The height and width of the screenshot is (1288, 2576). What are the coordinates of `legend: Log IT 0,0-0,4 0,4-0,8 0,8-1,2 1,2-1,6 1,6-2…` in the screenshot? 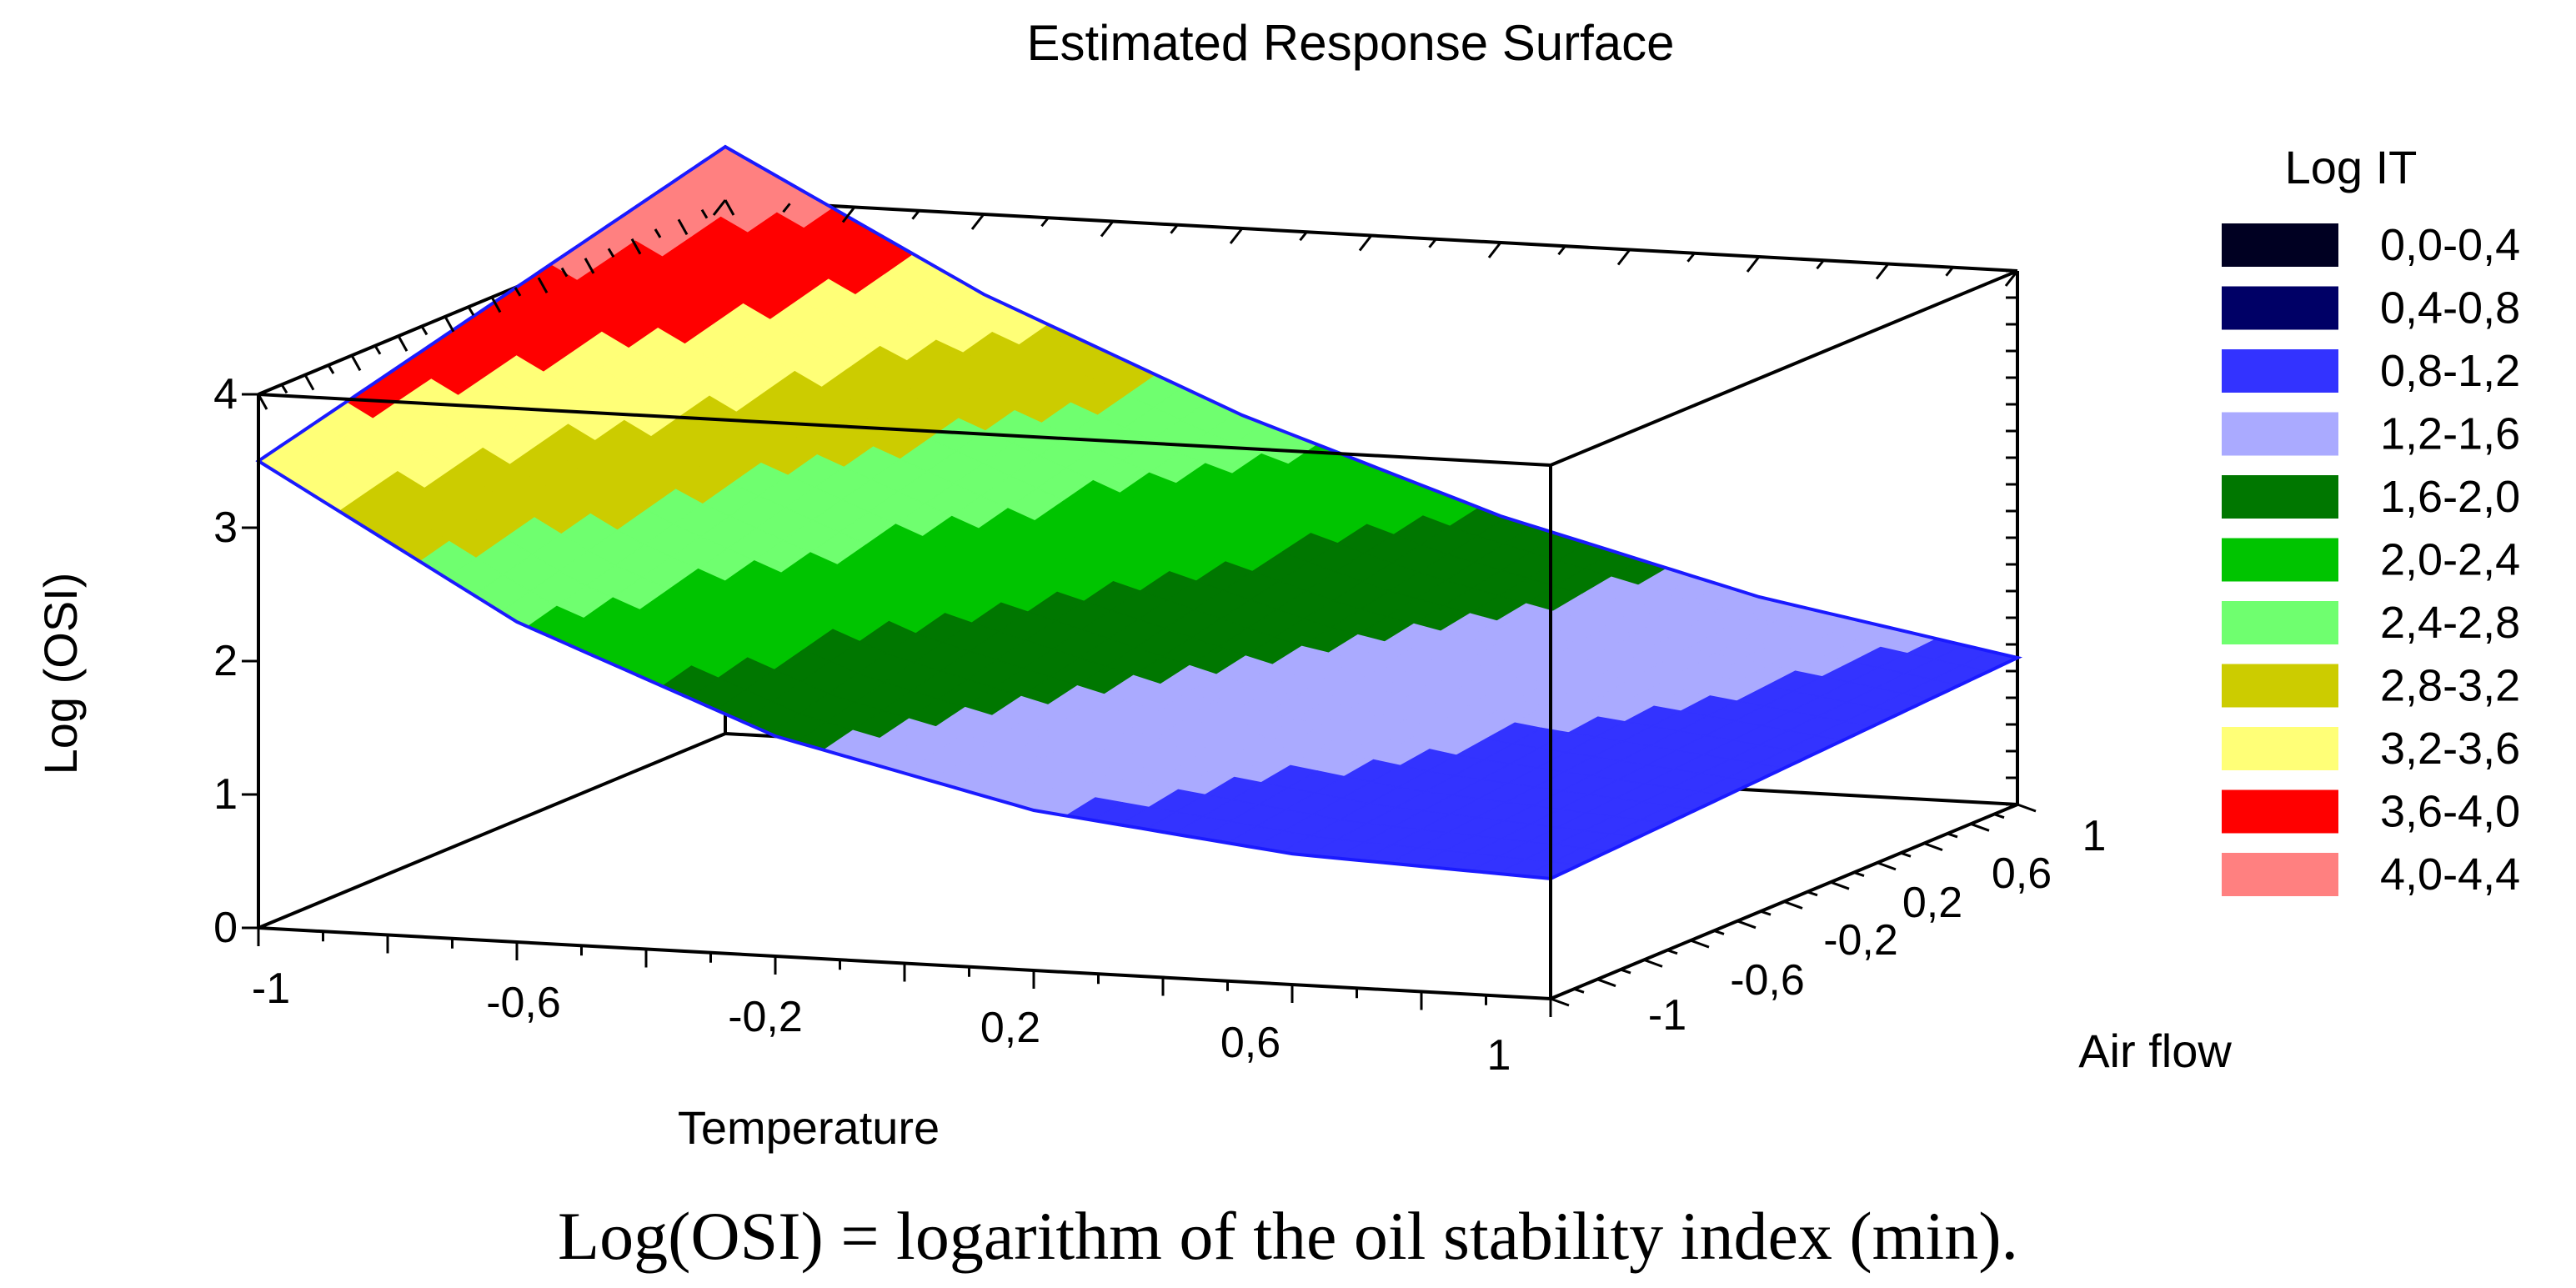 It's located at (2371, 520).